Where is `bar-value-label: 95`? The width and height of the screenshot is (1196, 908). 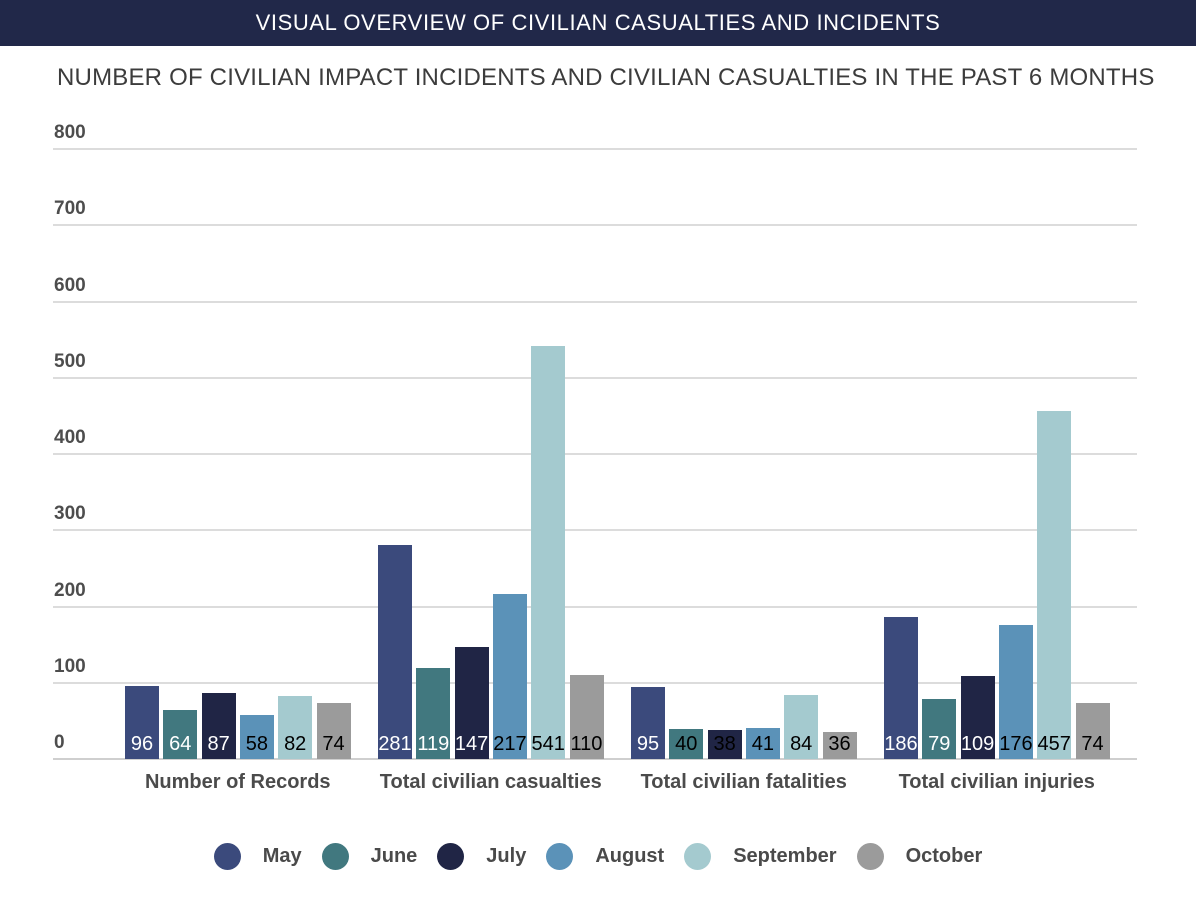
bar-value-label: 95 is located at coordinates (648, 744).